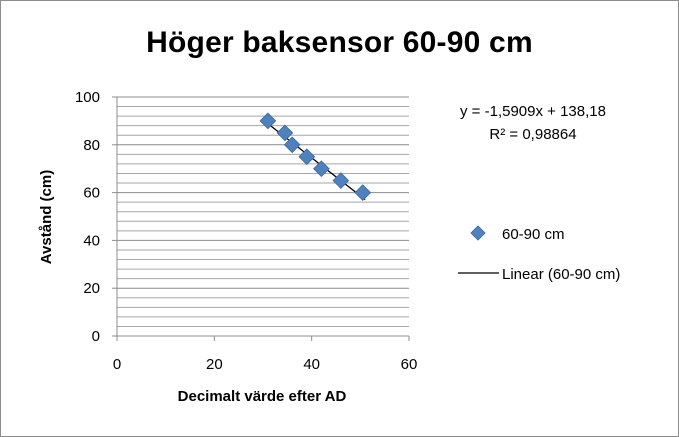 Image resolution: width=679 pixels, height=437 pixels. Describe the element at coordinates (532, 134) in the screenshot. I see `trendline-r2: R² = 0,98864` at that location.